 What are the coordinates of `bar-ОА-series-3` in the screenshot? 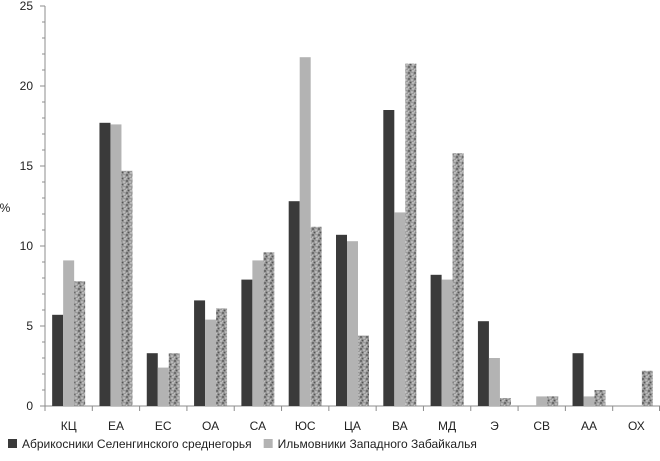 It's located at (222, 357).